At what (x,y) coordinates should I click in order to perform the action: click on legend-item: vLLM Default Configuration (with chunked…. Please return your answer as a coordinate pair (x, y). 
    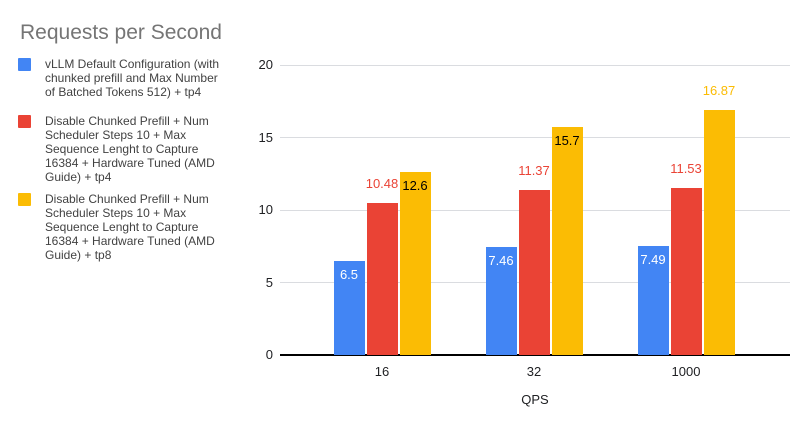
    Looking at the image, I should click on (134, 78).